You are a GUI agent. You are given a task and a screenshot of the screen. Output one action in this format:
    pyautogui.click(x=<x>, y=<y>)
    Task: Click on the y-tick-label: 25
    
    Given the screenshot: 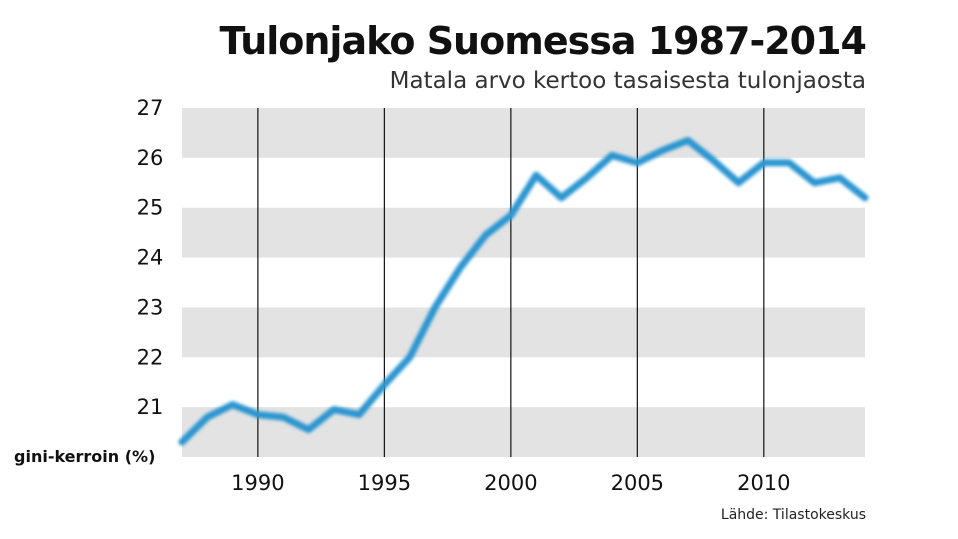 What is the action you would take?
    pyautogui.click(x=150, y=208)
    